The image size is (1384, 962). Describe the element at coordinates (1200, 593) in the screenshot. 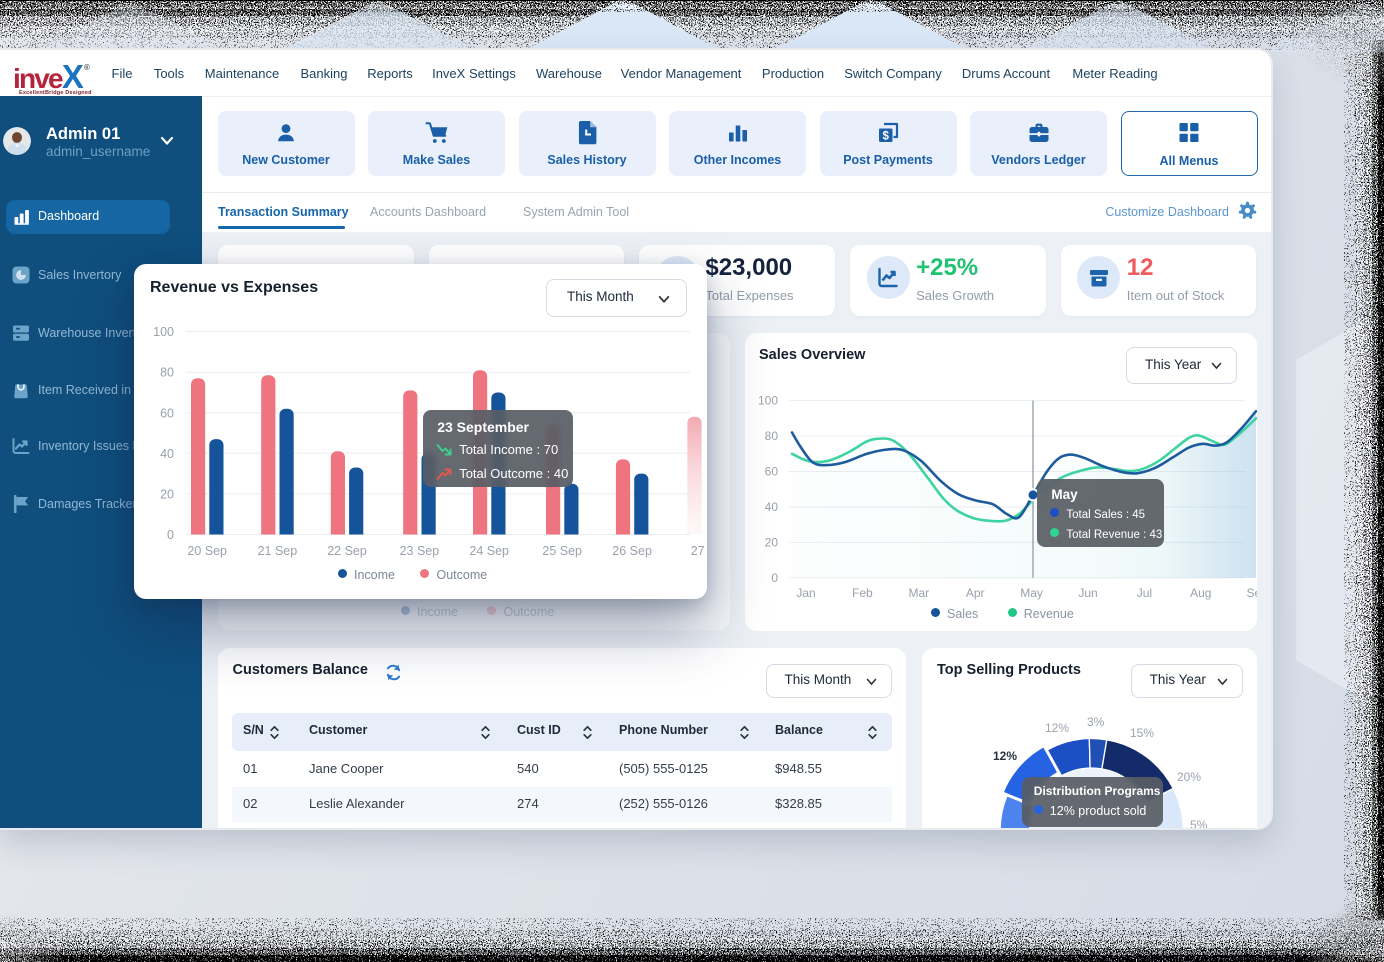

I see `svg-text: Aug` at that location.